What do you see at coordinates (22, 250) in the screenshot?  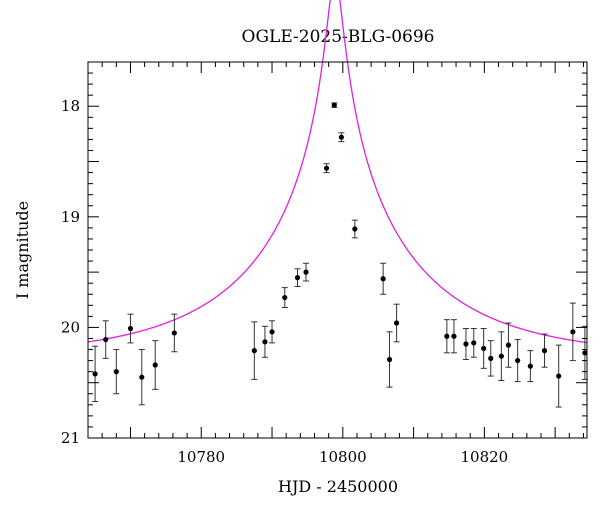 I see `y-axis-label: I magnitude` at bounding box center [22, 250].